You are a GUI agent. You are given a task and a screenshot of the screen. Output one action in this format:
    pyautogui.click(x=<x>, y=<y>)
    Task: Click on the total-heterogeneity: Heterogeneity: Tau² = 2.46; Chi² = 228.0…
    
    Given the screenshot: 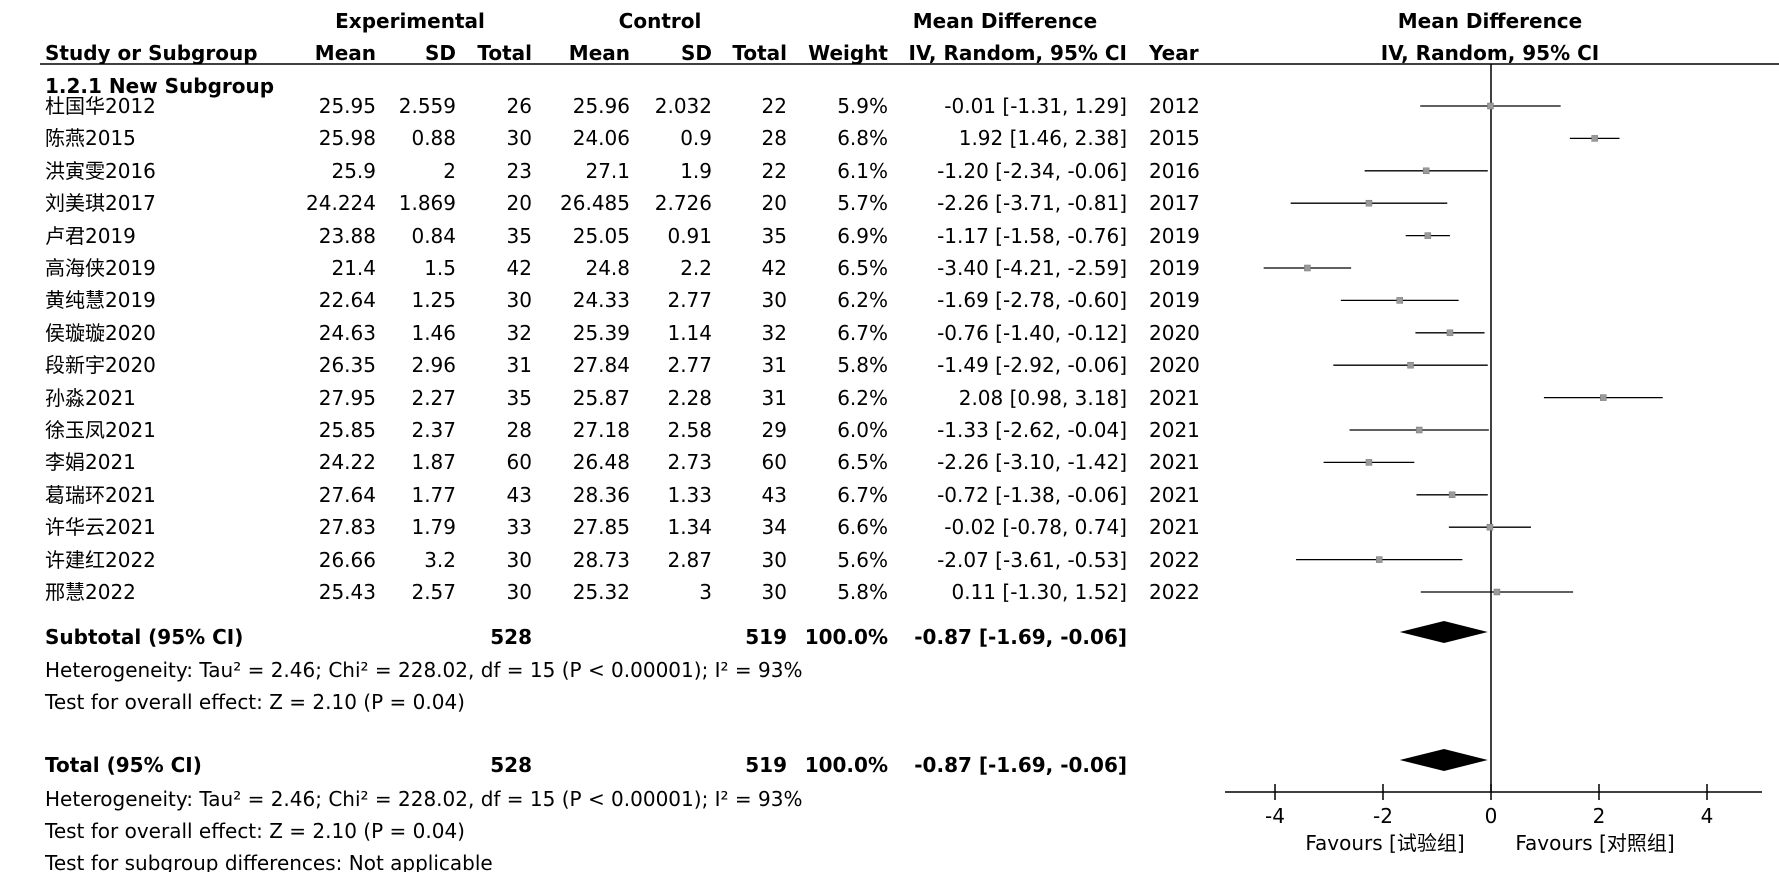 What is the action you would take?
    pyautogui.click(x=424, y=799)
    